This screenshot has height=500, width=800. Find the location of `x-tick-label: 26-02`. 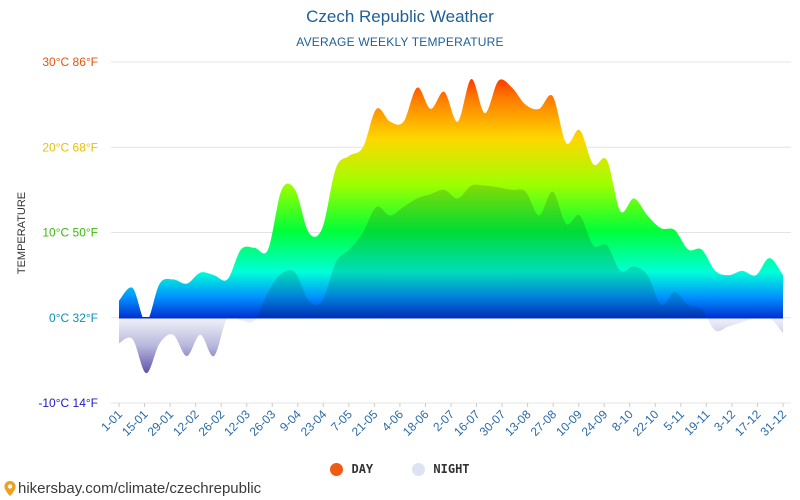

x-tick-label: 26-02 is located at coordinates (212, 423).